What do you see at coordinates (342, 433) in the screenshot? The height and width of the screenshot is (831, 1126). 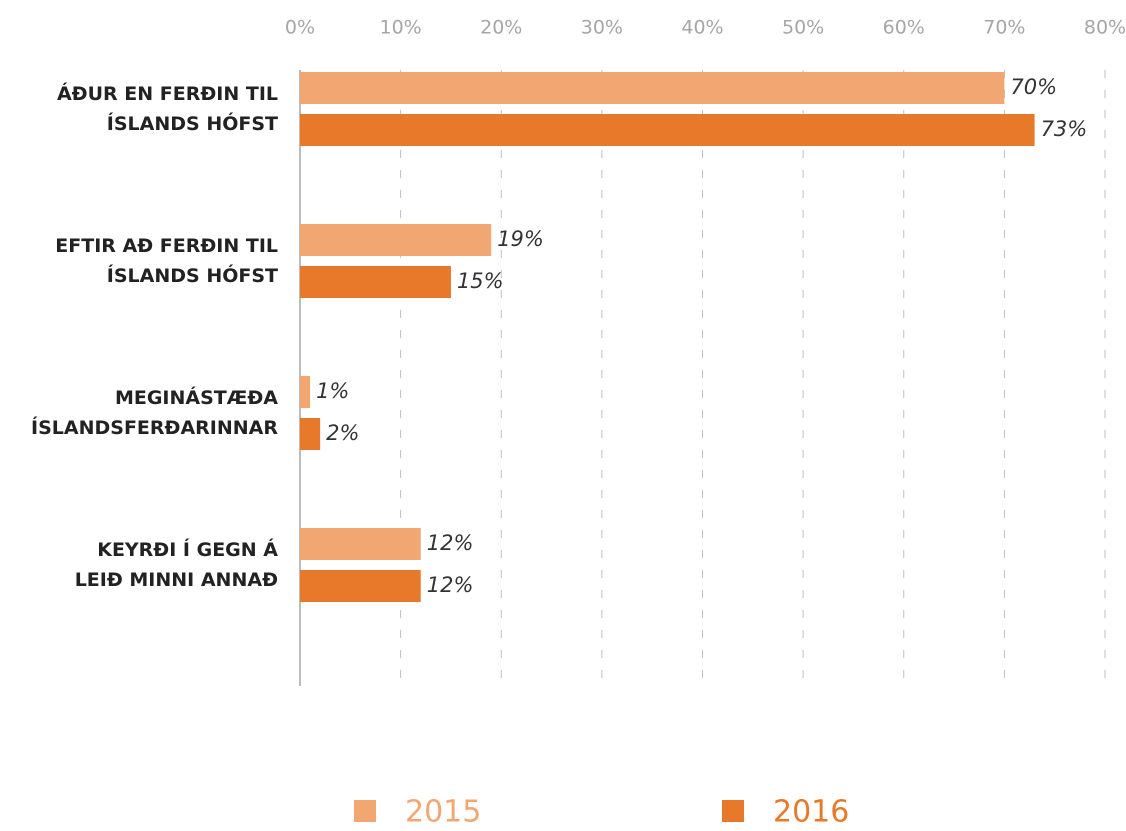 I see `value-label: 2%` at bounding box center [342, 433].